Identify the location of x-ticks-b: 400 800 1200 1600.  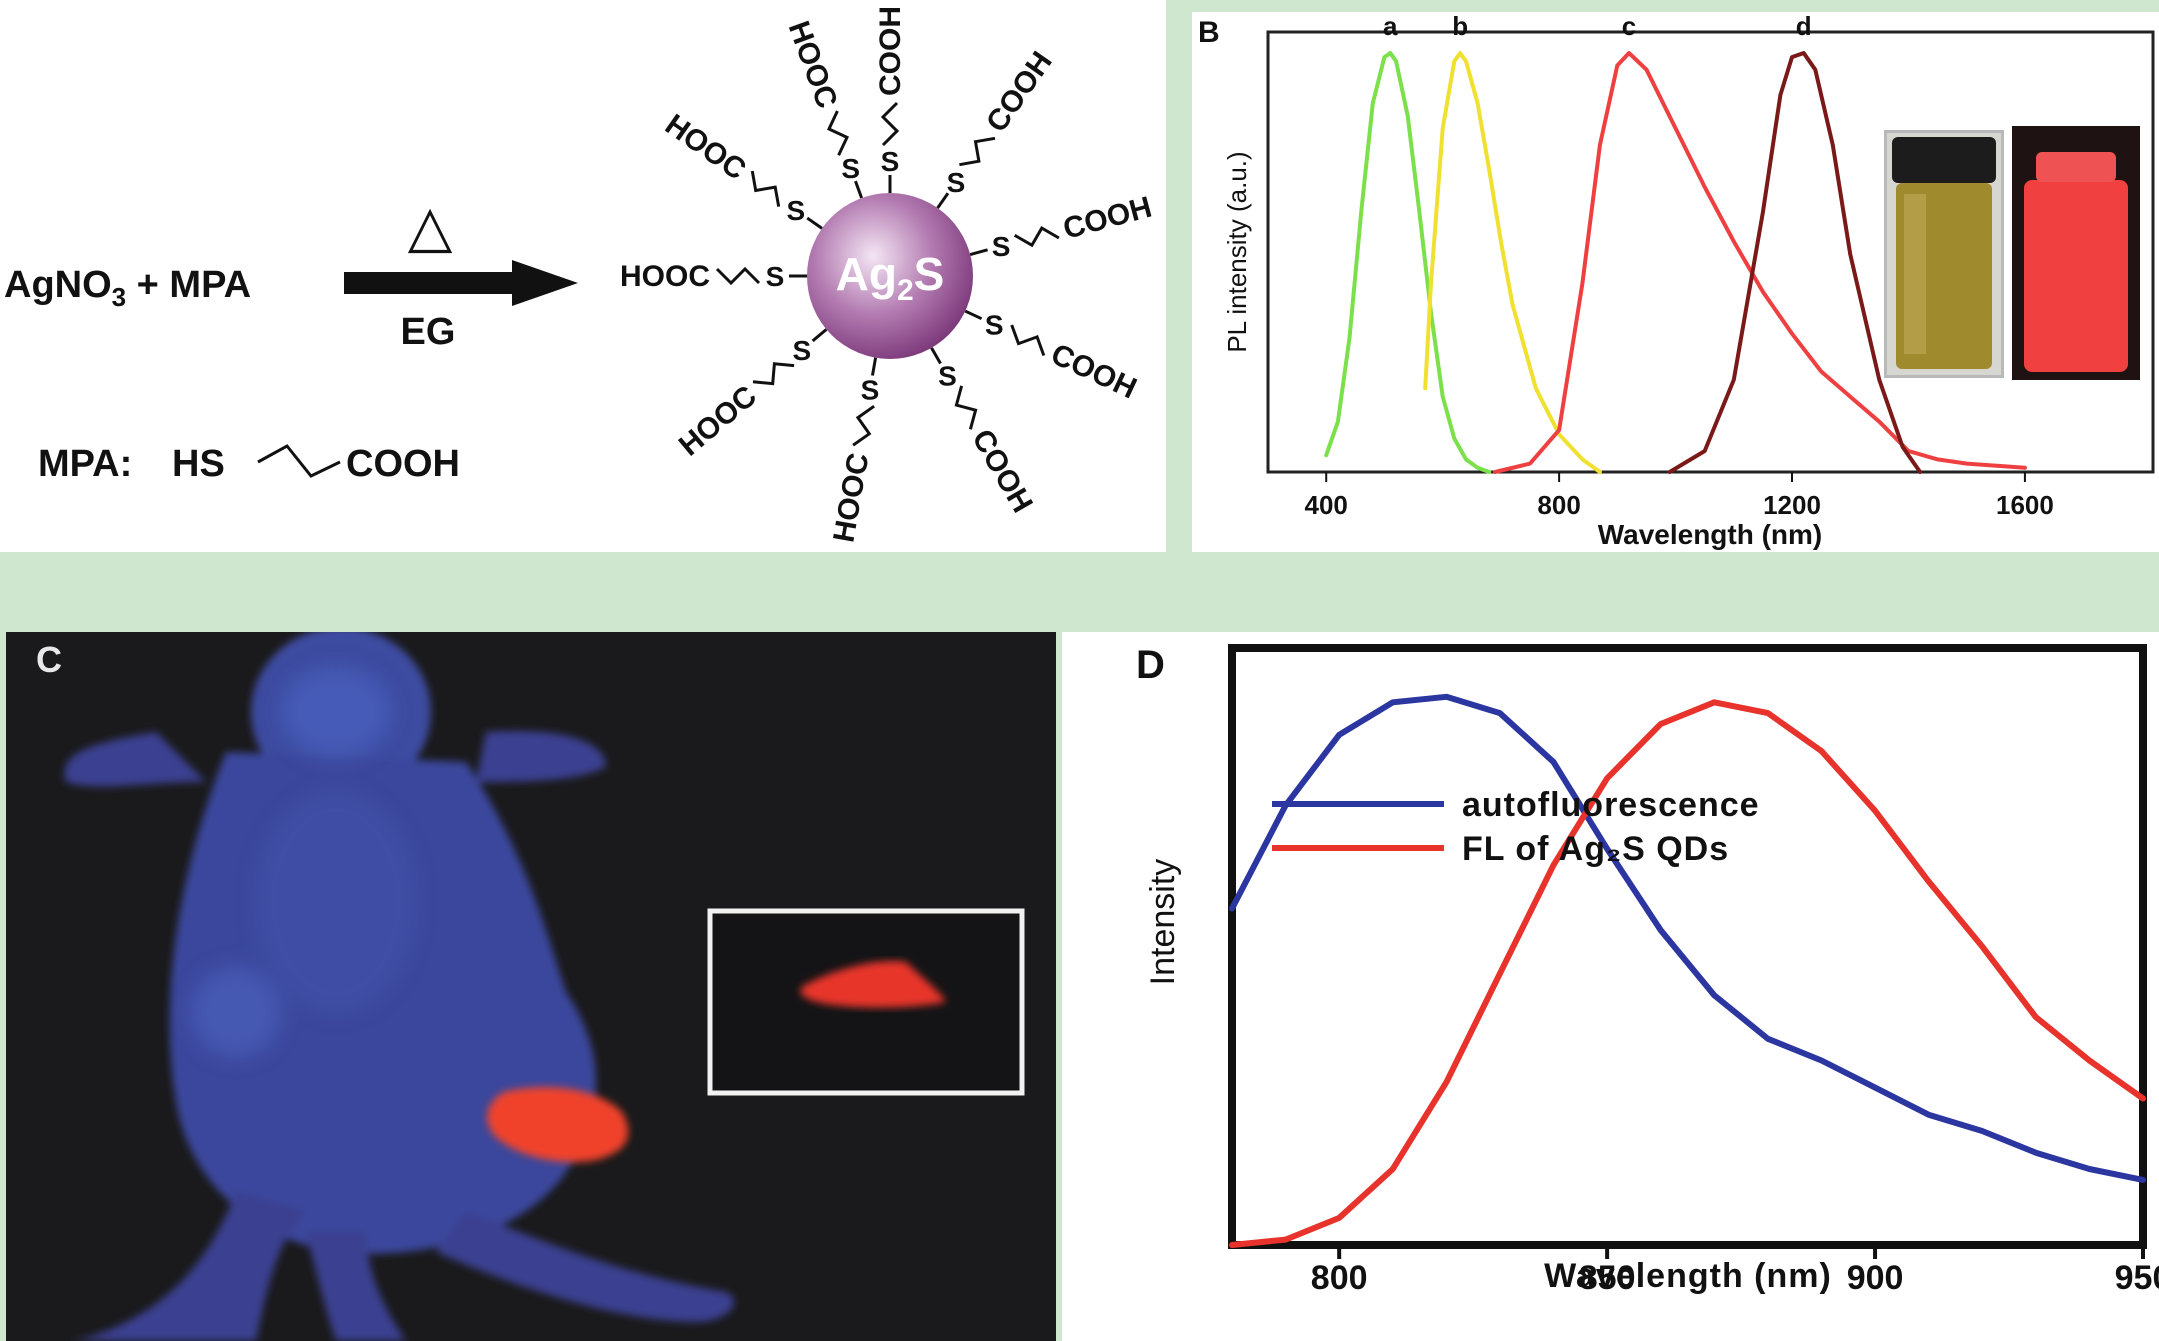
(1679, 496).